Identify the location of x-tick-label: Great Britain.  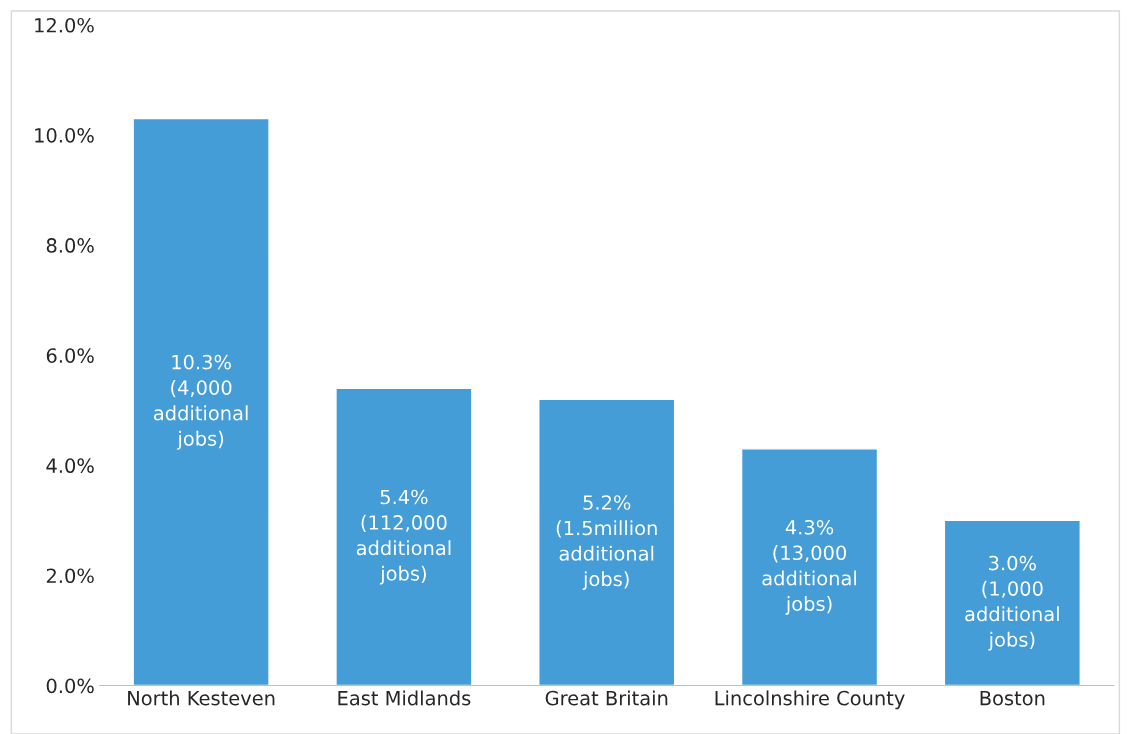
(606, 698).